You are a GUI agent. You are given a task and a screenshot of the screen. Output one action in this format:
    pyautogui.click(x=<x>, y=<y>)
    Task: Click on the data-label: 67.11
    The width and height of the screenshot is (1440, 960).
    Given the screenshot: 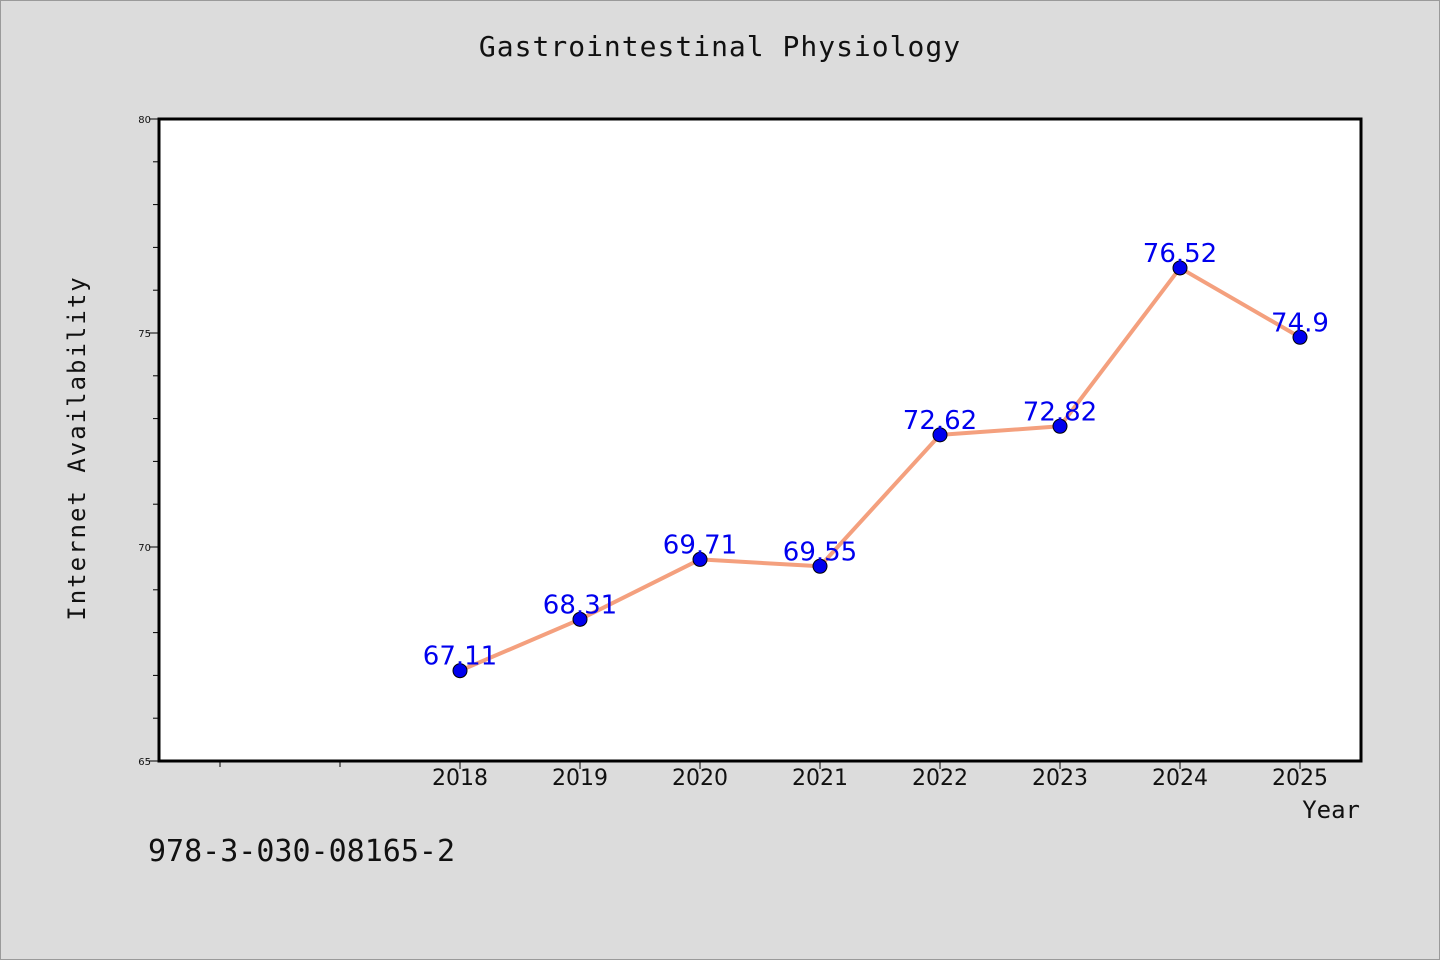 What is the action you would take?
    pyautogui.click(x=460, y=657)
    